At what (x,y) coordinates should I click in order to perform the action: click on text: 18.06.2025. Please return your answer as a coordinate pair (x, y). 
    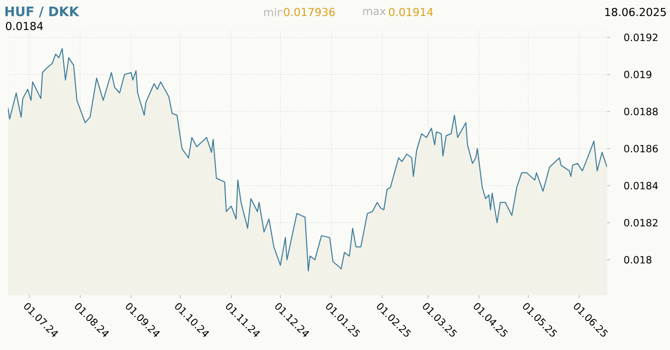
    Looking at the image, I should click on (635, 12).